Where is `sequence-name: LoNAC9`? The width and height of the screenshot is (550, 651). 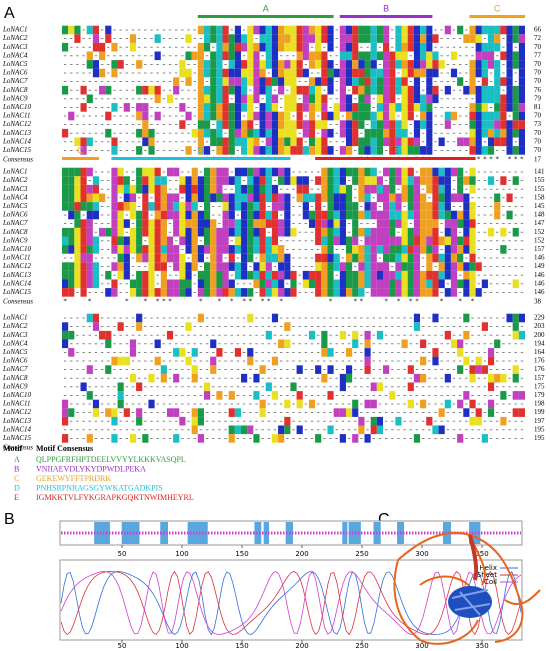 sequence-name: LoNAC9 is located at coordinates (15, 386).